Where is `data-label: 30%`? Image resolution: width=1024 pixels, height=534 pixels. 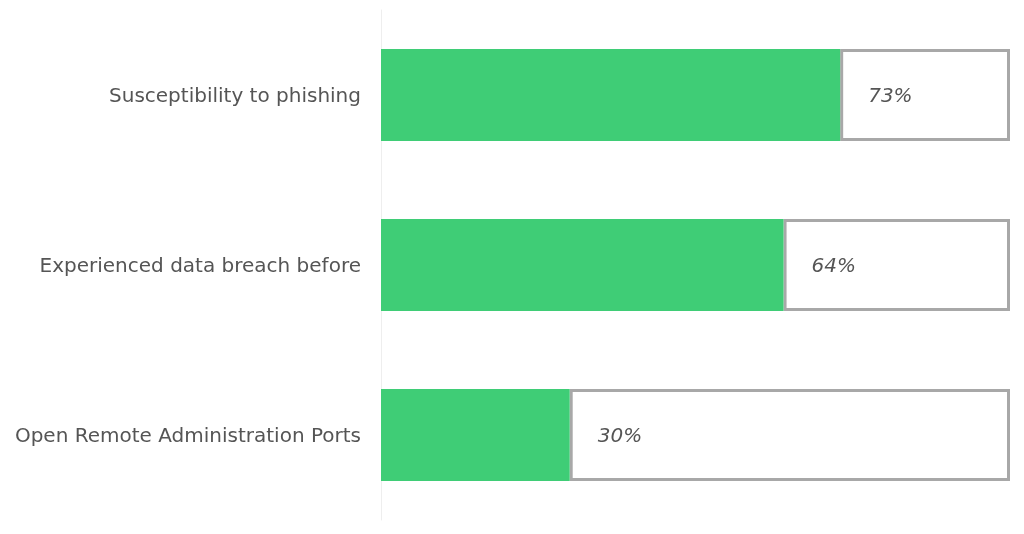
data-label: 30% is located at coordinates (620, 435).